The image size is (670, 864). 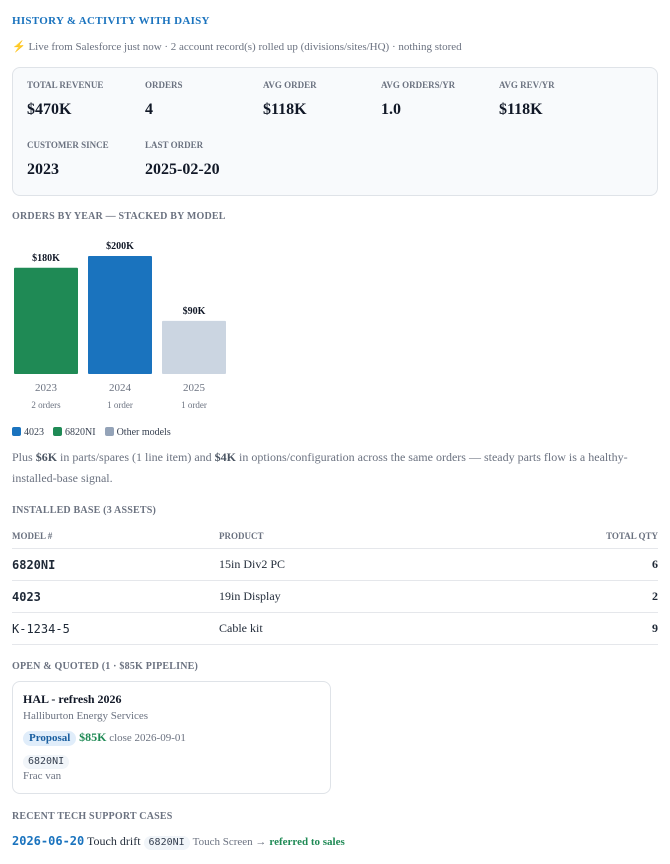 I want to click on stat-label: CUSTOMER SINCE, so click(x=68, y=145).